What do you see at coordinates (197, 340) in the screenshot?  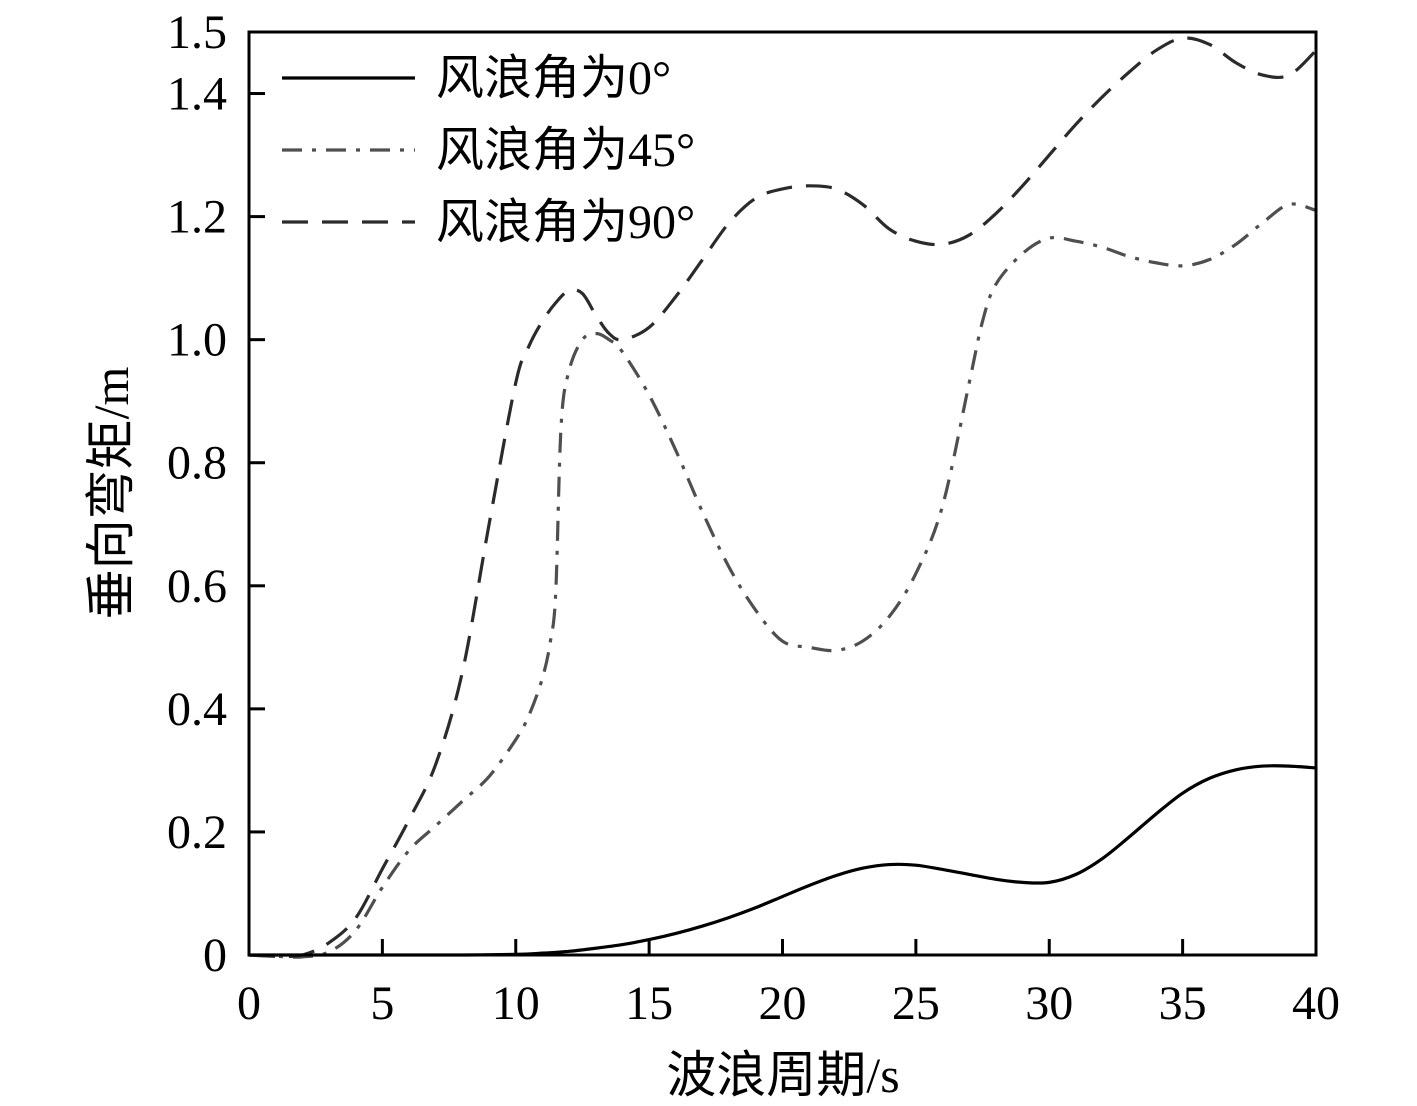 I see `y-tick-label: 1.0` at bounding box center [197, 340].